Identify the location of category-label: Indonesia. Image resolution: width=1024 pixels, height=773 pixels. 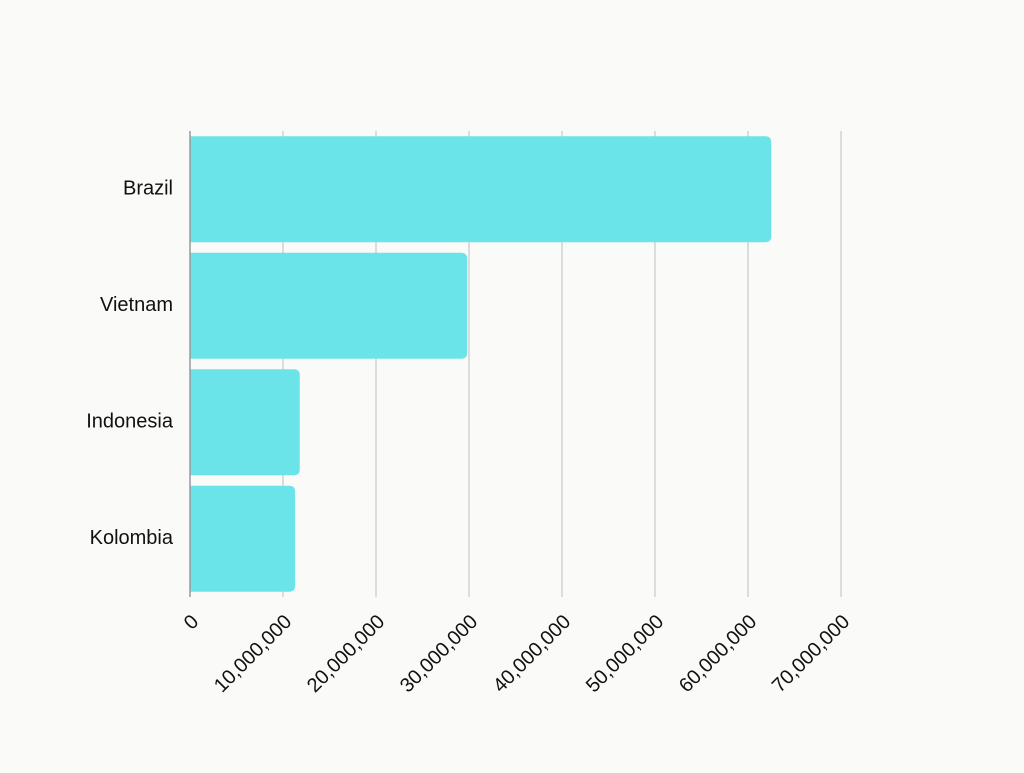
(130, 422).